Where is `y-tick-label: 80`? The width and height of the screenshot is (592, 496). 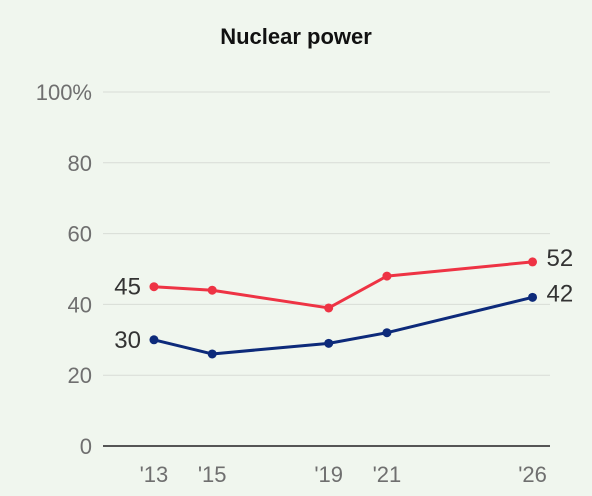
y-tick-label: 80 is located at coordinates (80, 163).